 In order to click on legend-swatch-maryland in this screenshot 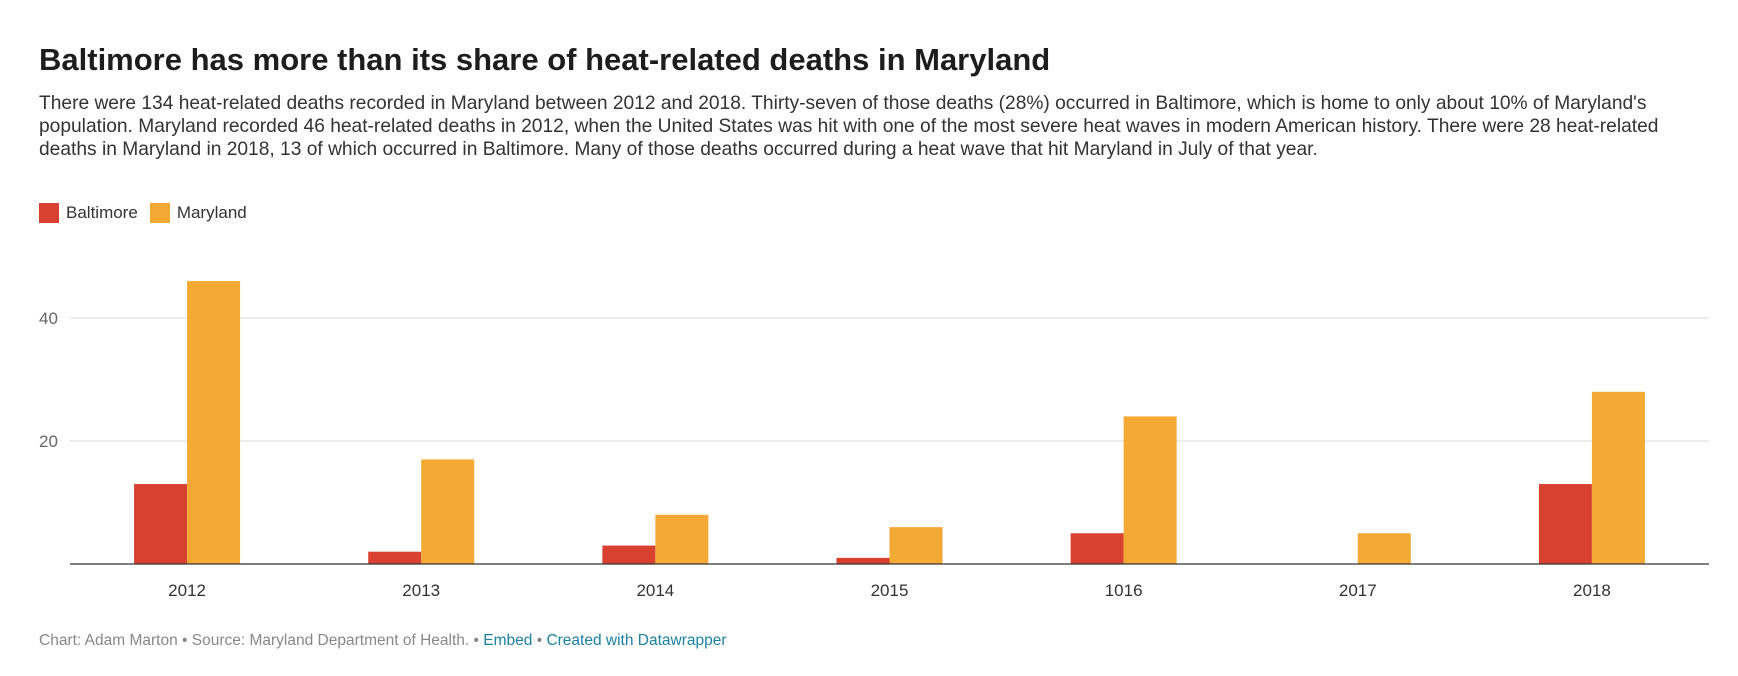, I will do `click(159, 213)`.